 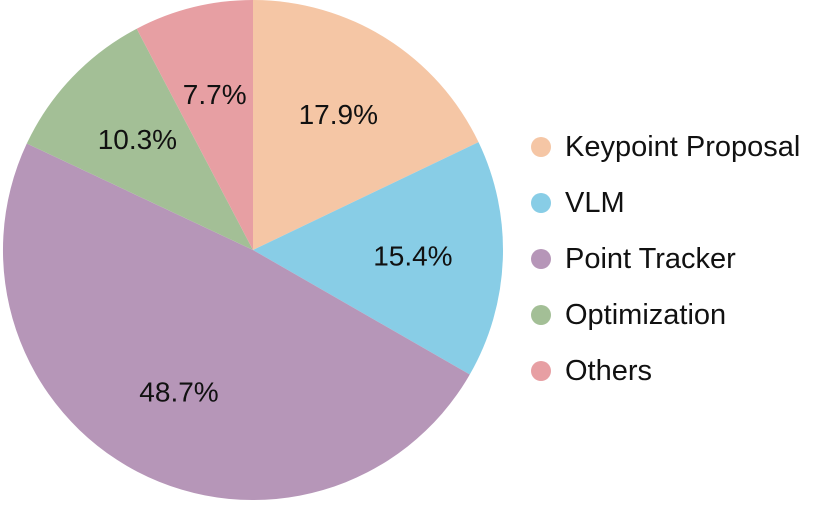 I want to click on pie-slice-keypoint-proposal, so click(x=366, y=125).